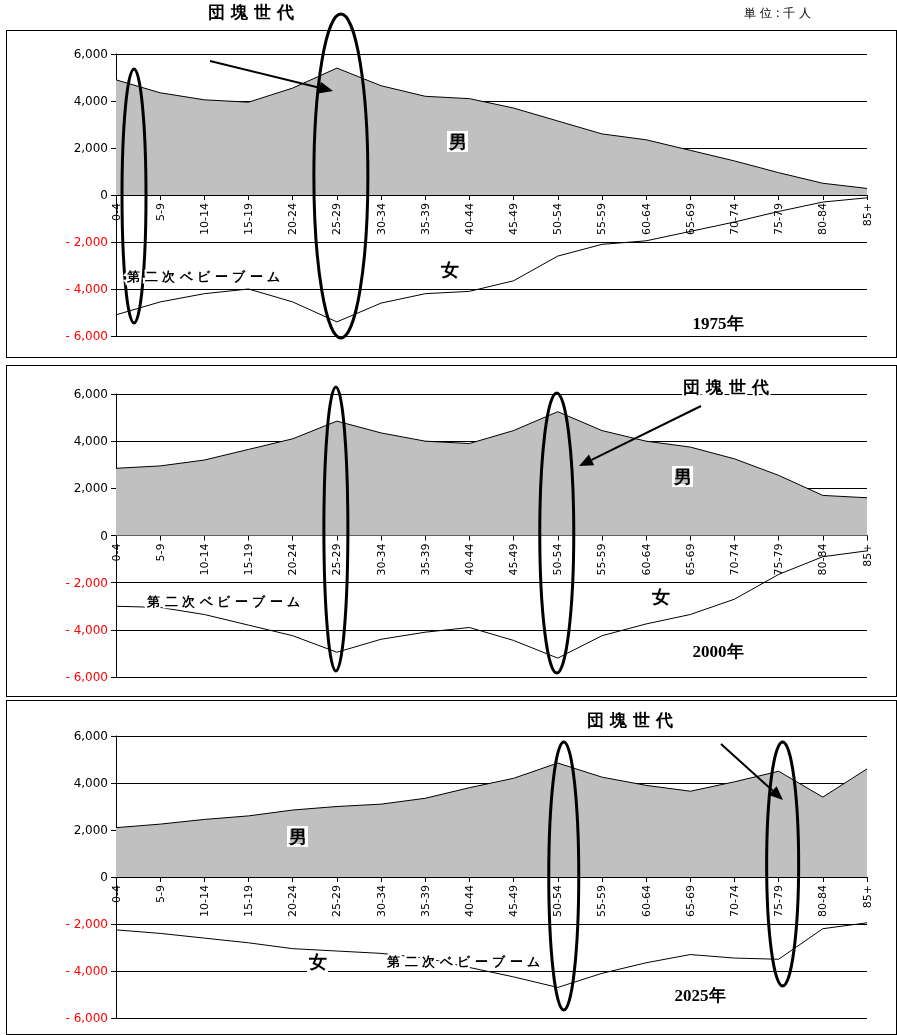  Describe the element at coordinates (726, 386) in the screenshot. I see `annotation: 団 塊 世 代` at that location.